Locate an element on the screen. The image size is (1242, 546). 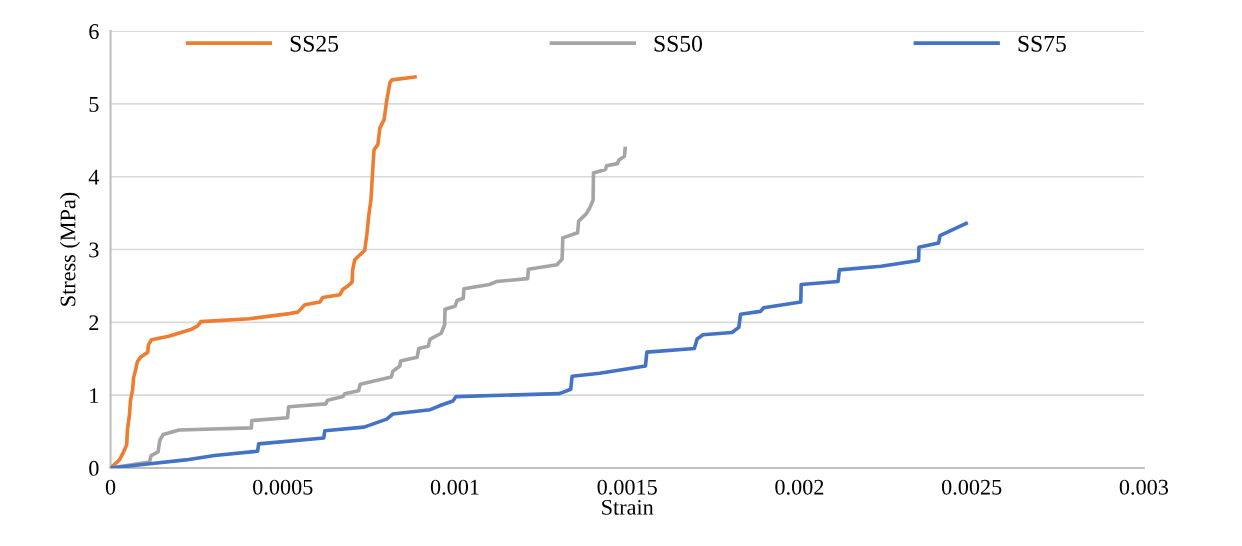
y-tick-label: 3 is located at coordinates (94, 250).